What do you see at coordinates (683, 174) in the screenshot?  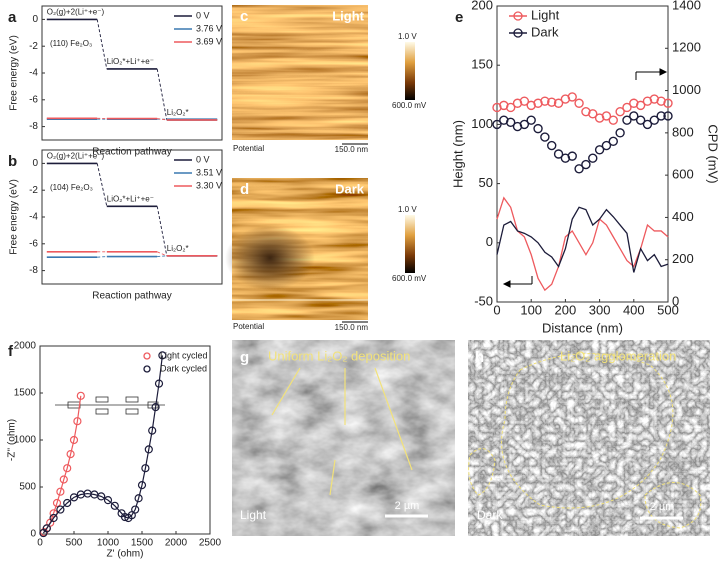 I see `y2-tick-label: 600` at bounding box center [683, 174].